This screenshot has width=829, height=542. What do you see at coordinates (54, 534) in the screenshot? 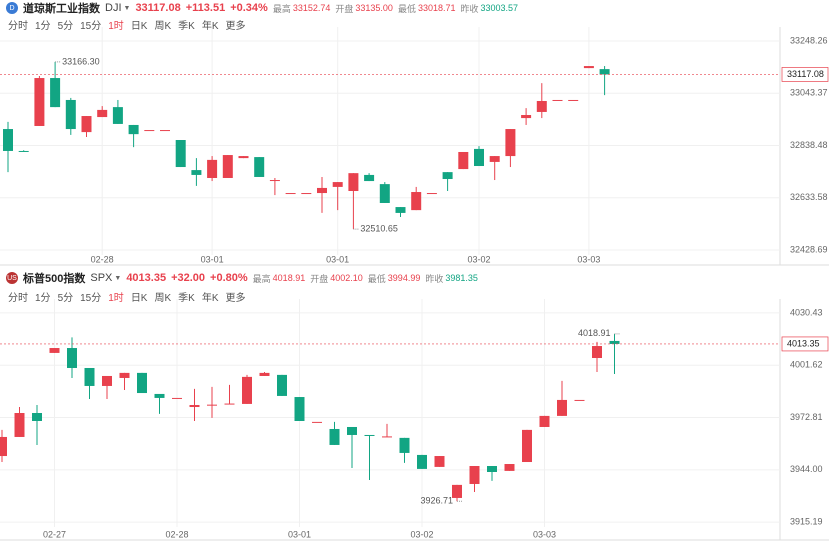
I see `x-tick-label: 02-27` at bounding box center [54, 534].